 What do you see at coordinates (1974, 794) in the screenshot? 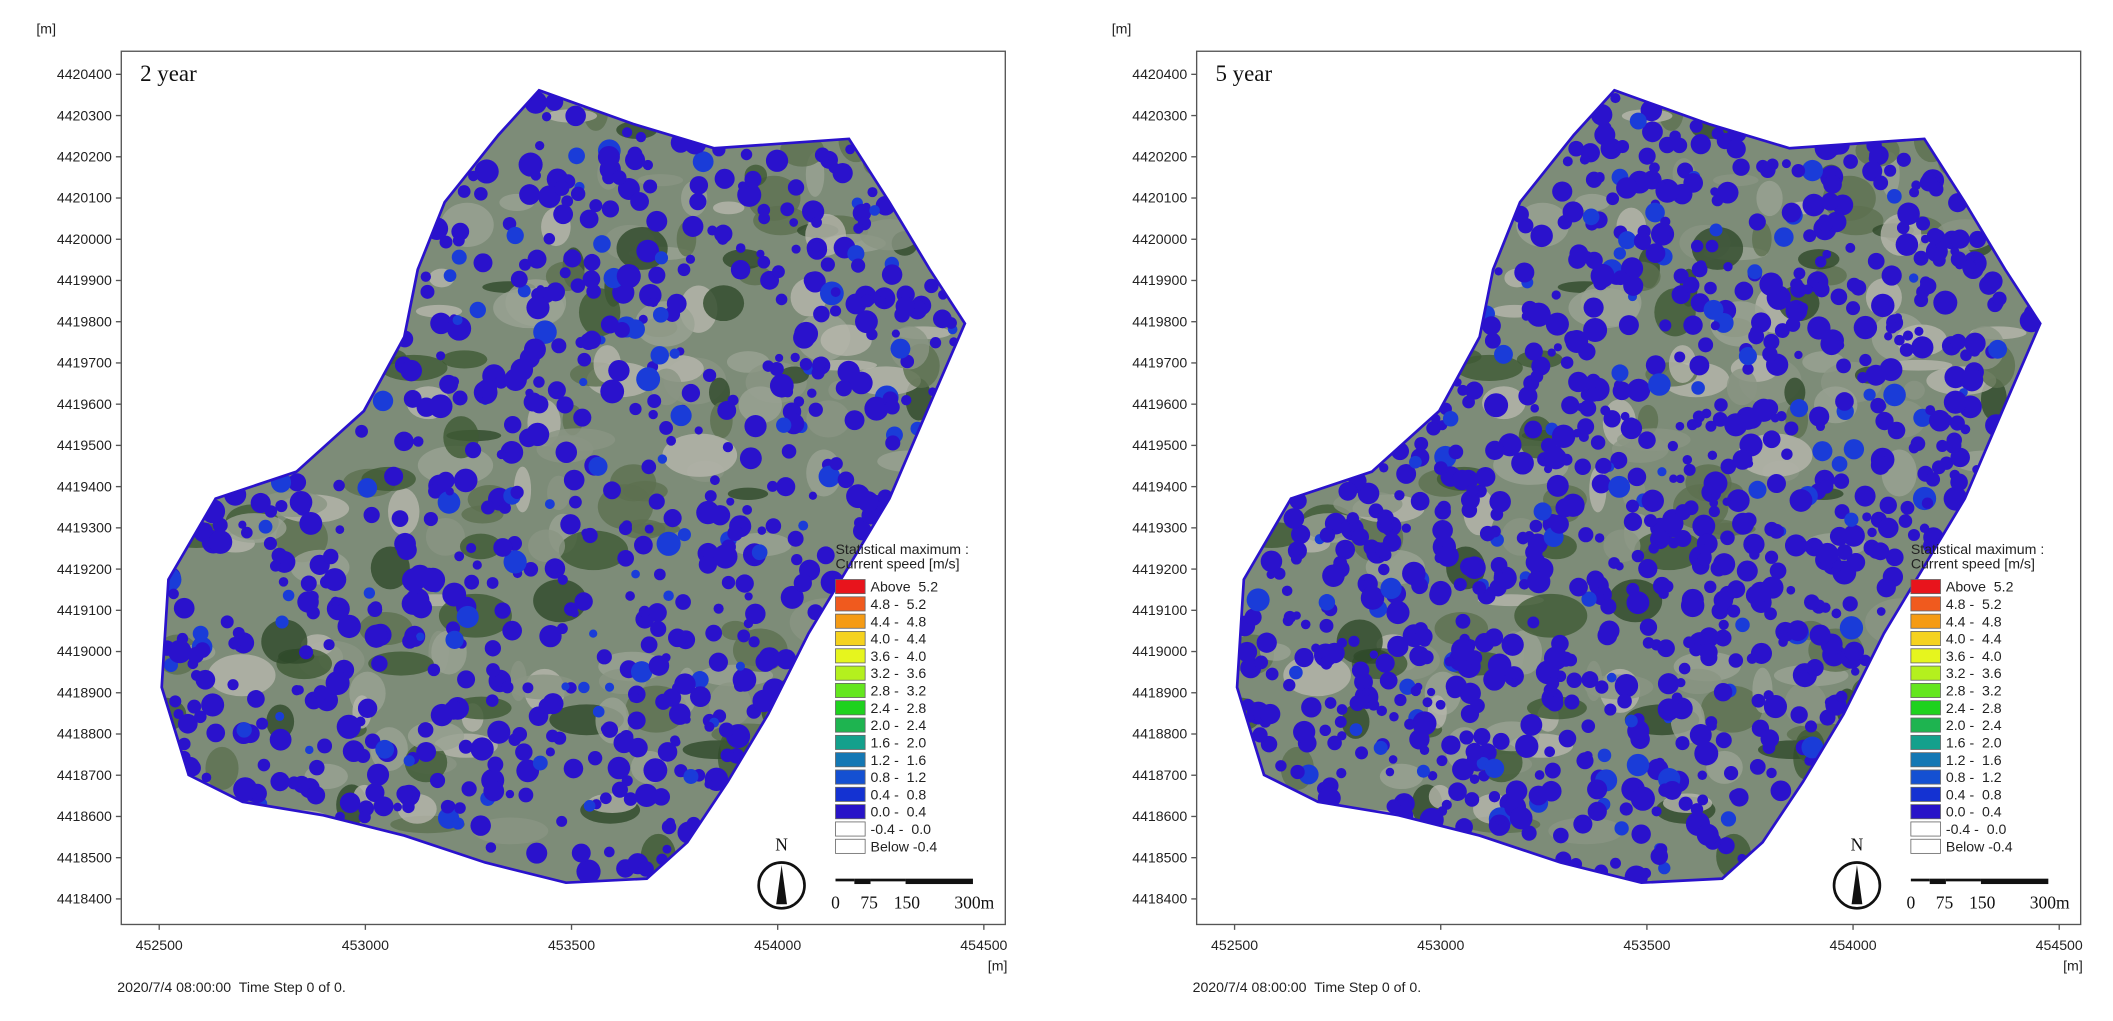
I see `legend-label: 0.4 - 0.8` at bounding box center [1974, 794].